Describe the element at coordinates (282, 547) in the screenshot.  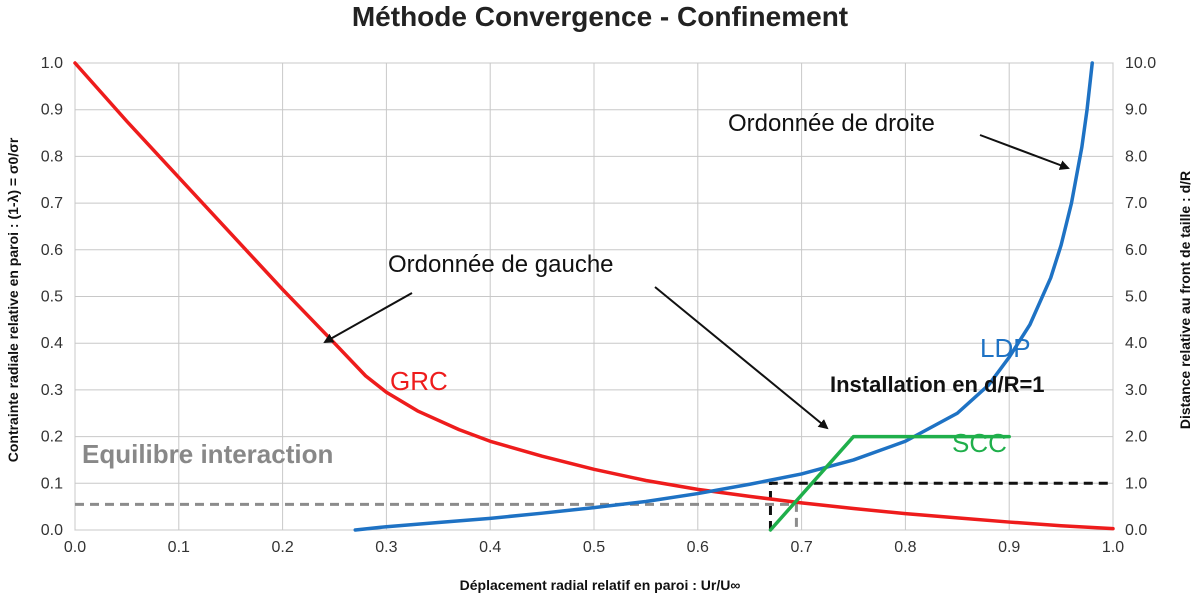
I see `x-tick-label: 0.2` at that location.